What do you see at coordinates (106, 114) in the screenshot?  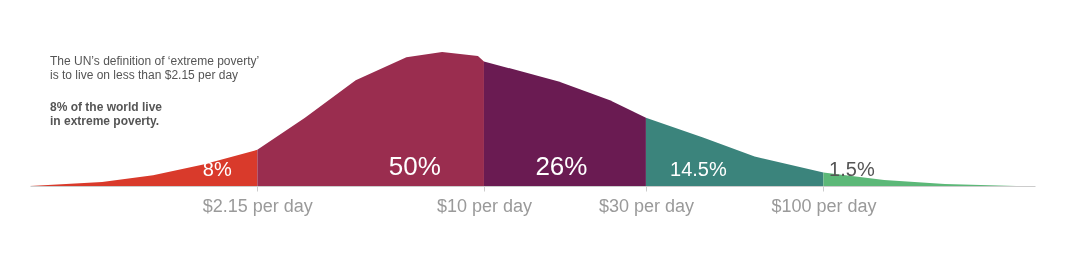 I see `annotation: 8% of the world live in extreme poverty.` at bounding box center [106, 114].